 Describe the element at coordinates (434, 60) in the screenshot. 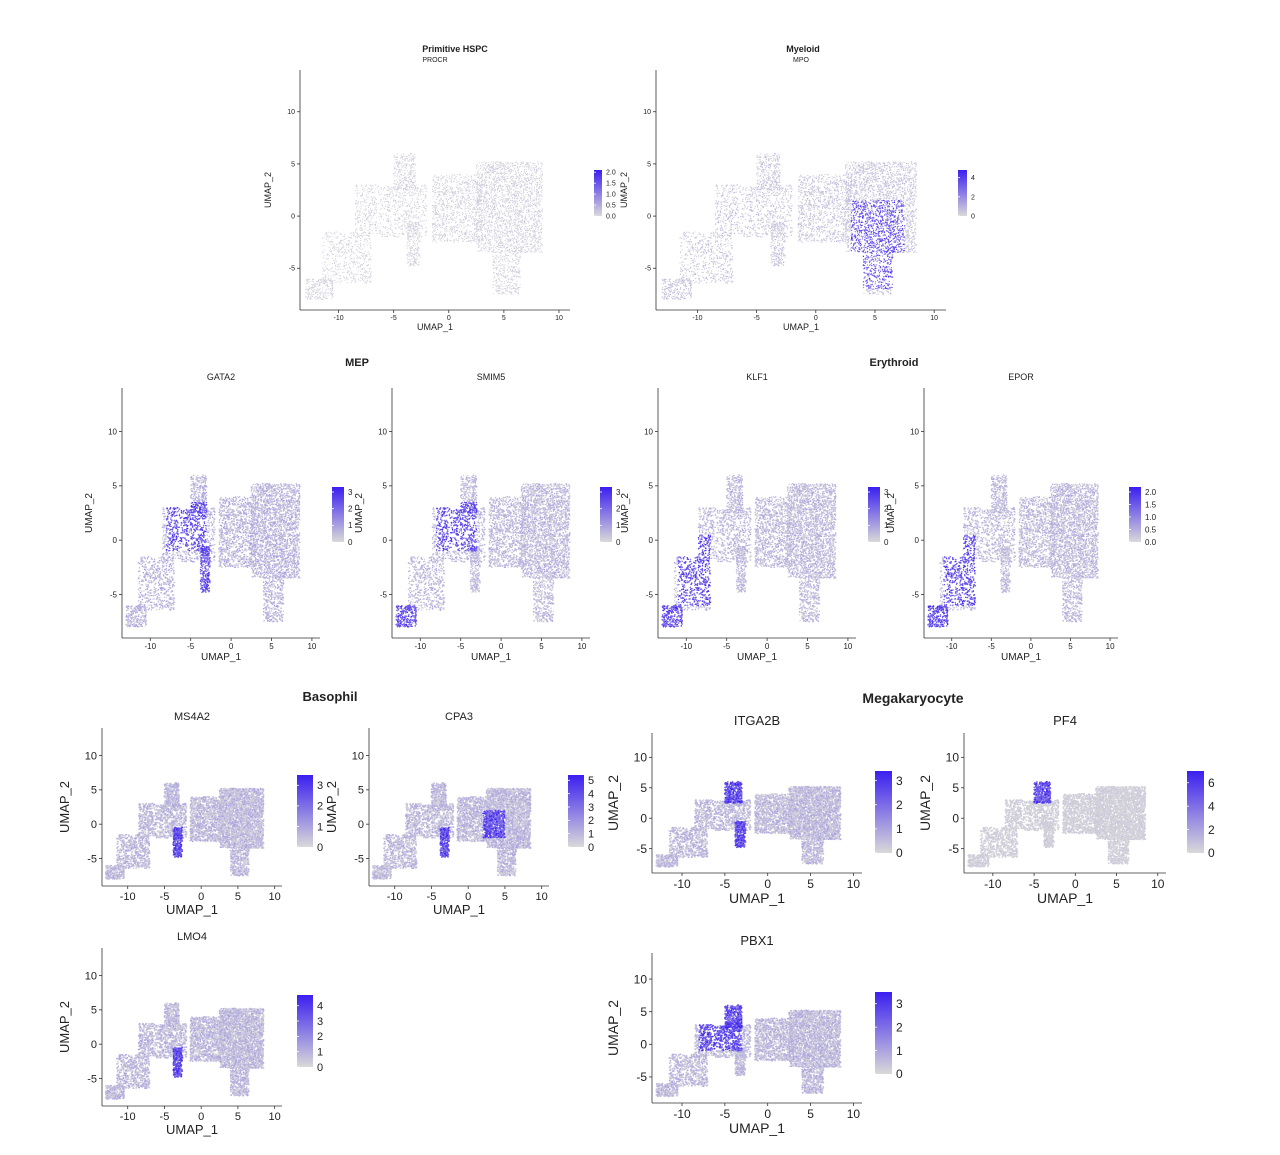

I see `panel-title-procr: PROCR` at that location.